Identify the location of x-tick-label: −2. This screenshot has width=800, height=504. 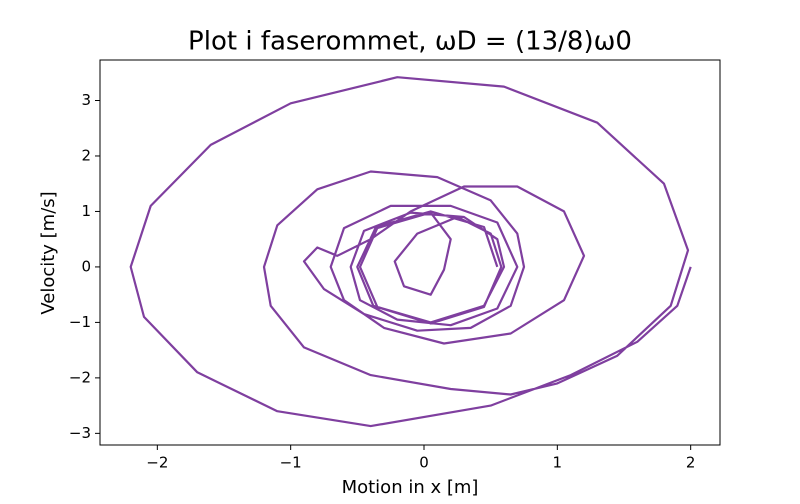
(157, 463).